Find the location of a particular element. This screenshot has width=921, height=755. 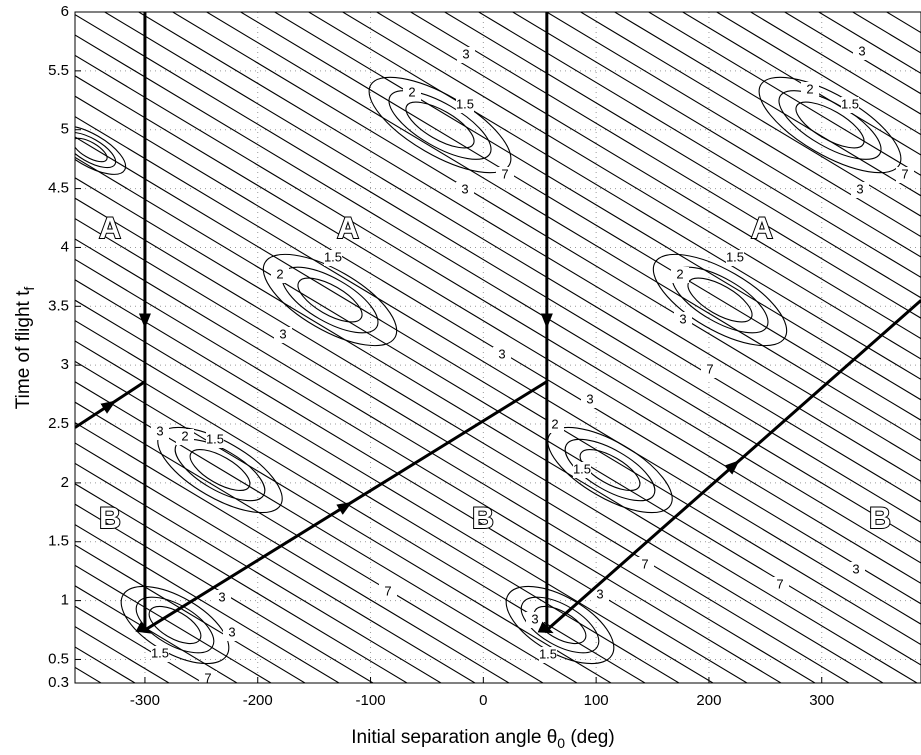

y-tick-label: 0.5 is located at coordinates (58, 658).